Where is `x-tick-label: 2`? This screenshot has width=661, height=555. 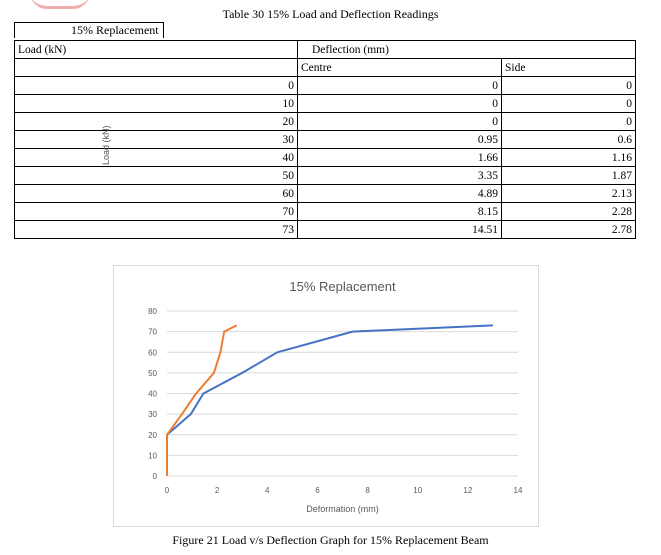
x-tick-label: 2 is located at coordinates (217, 490).